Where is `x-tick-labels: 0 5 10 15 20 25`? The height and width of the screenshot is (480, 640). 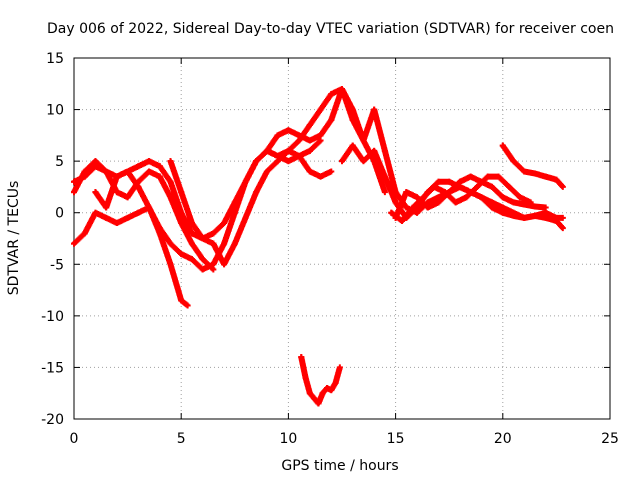
x-tick-labels: 0 5 10 15 20 25 is located at coordinates (344, 439).